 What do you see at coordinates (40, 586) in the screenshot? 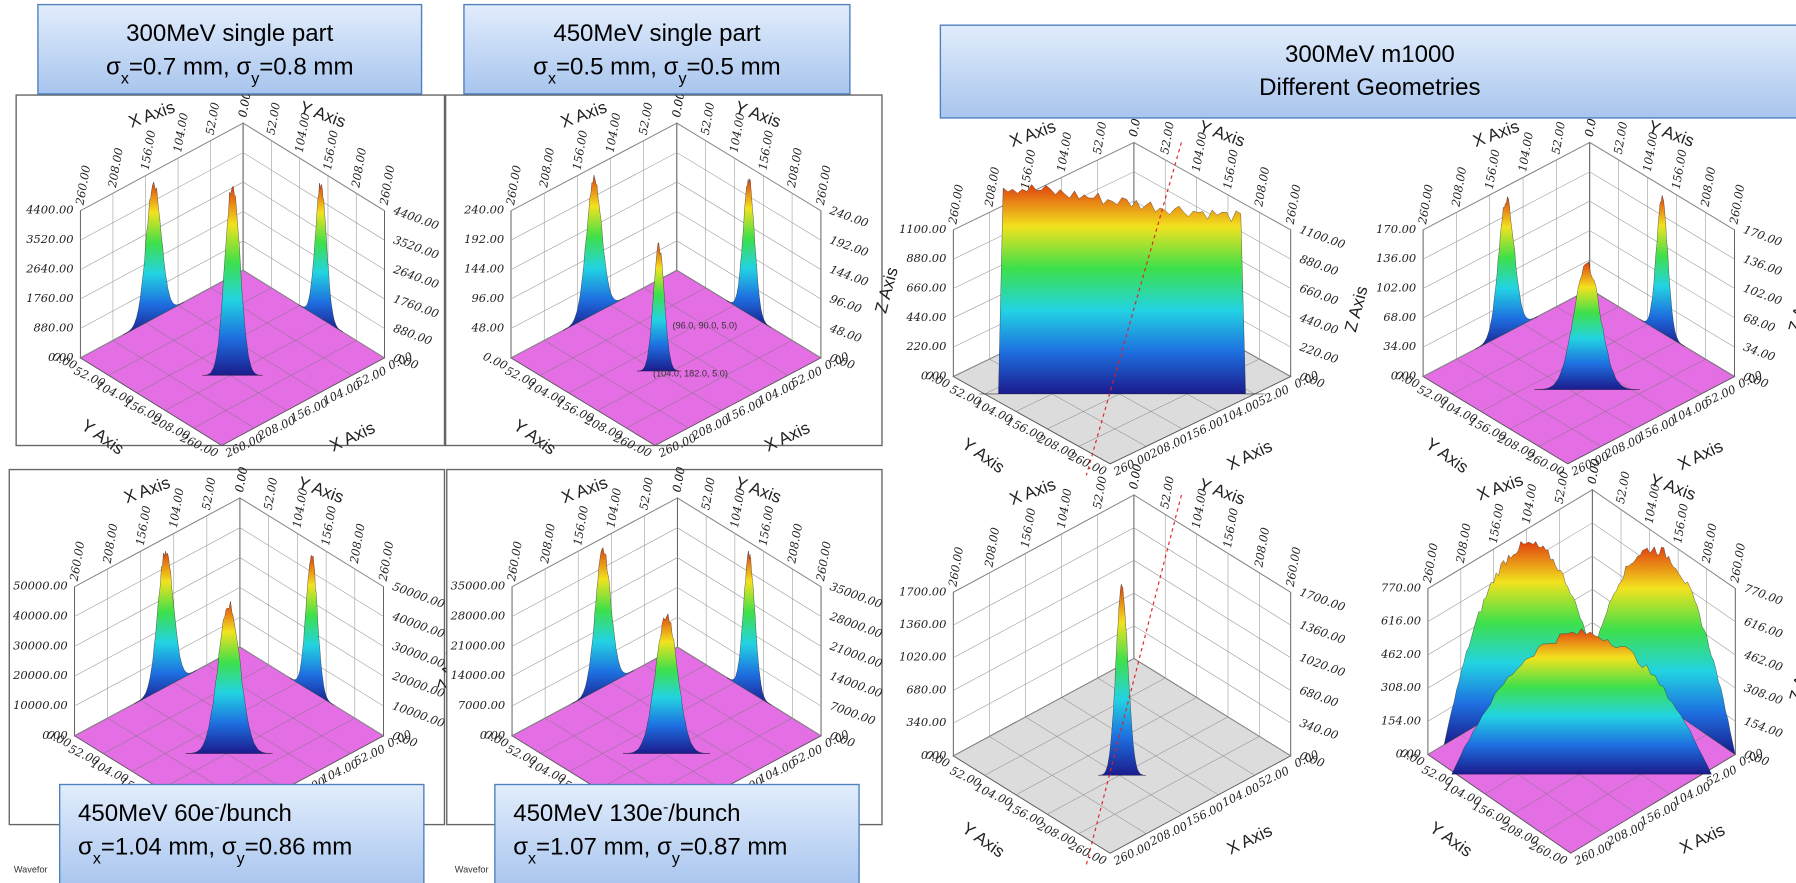
I see `tick-label: 50000.00` at bounding box center [40, 586].